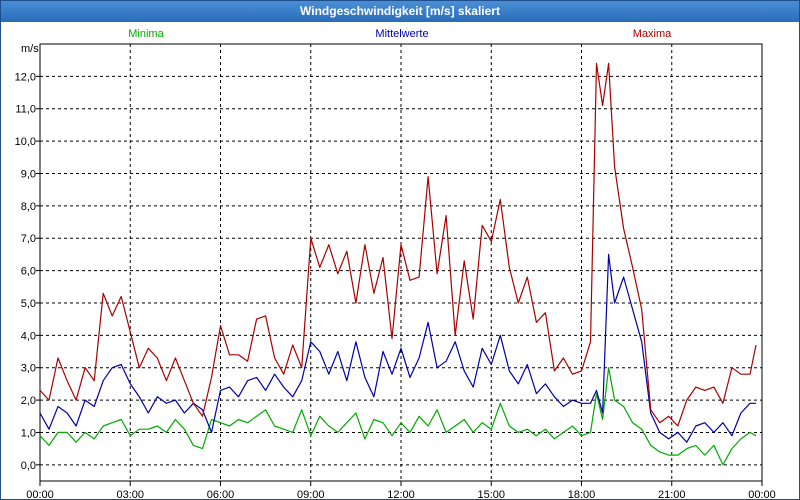 The image size is (800, 500). I want to click on x-tick-time: 03:00, so click(130, 494).